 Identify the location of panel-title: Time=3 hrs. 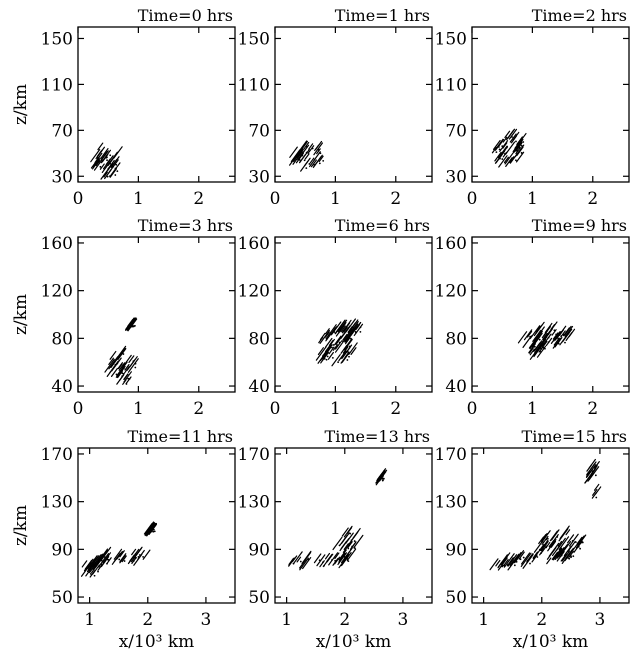
(185, 225).